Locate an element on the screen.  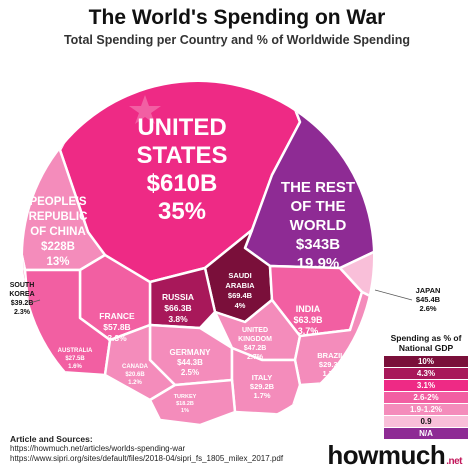
label-canada-value: $20.6B is located at coordinates (135, 375).